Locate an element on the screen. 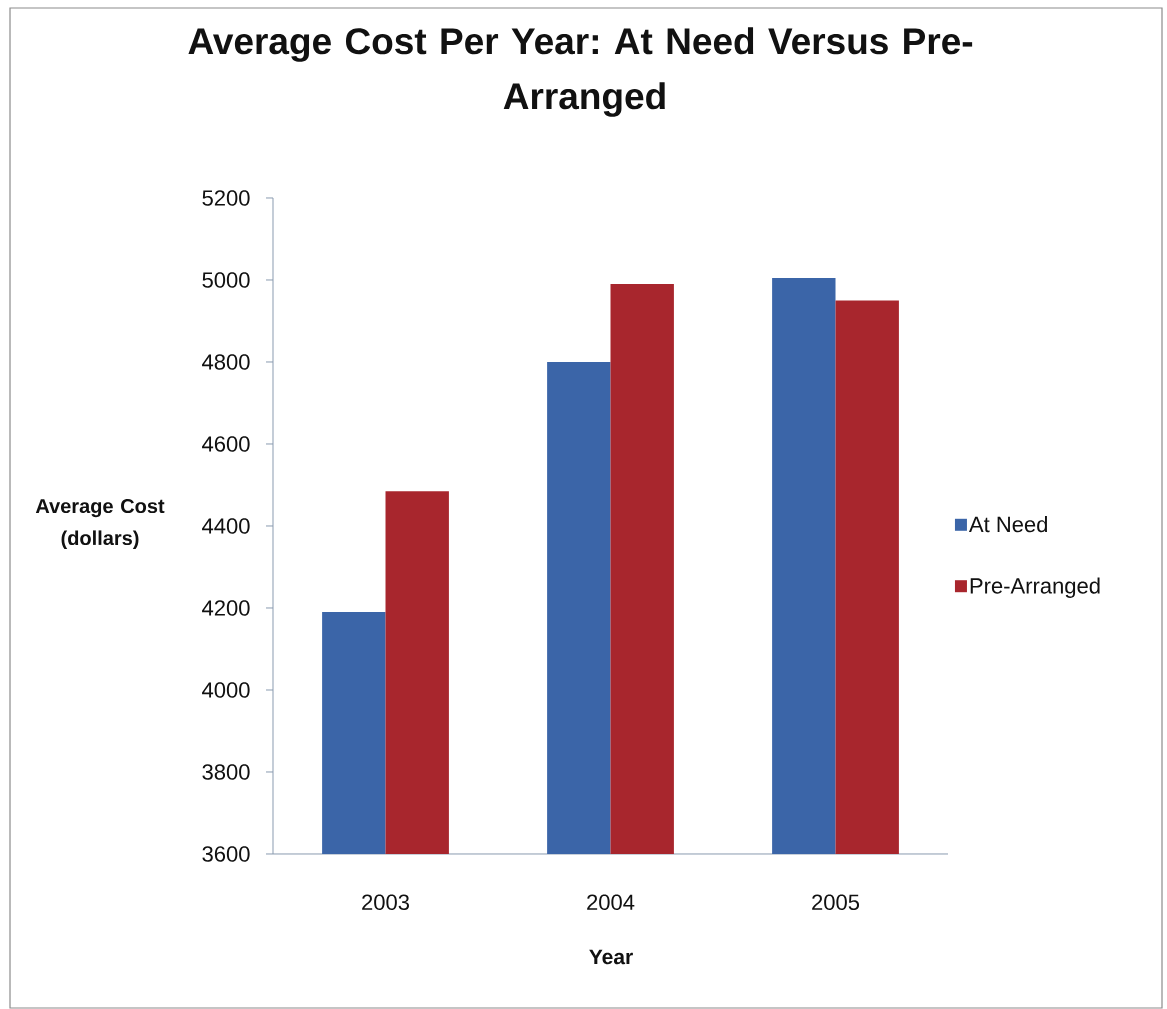  y-axis-title: Average Cost (dollars) is located at coordinates (100, 524).